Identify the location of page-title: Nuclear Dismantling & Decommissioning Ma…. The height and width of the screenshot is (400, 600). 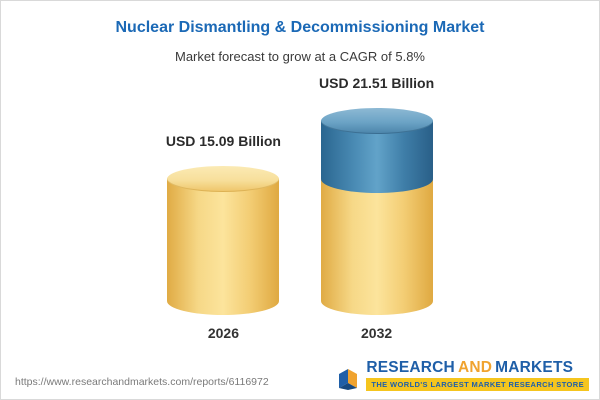
(300, 27).